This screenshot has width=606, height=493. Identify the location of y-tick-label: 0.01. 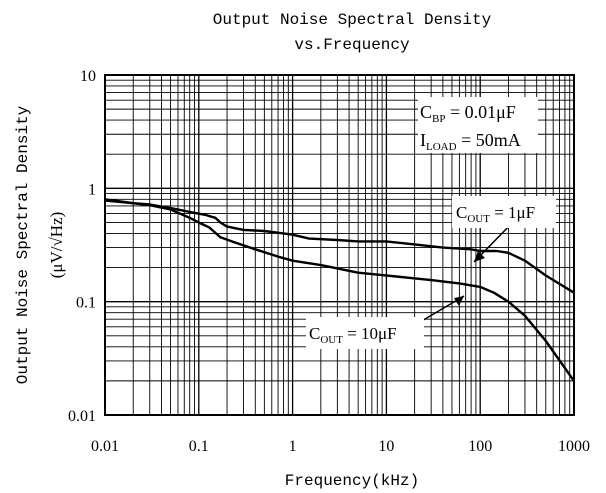
(82, 416).